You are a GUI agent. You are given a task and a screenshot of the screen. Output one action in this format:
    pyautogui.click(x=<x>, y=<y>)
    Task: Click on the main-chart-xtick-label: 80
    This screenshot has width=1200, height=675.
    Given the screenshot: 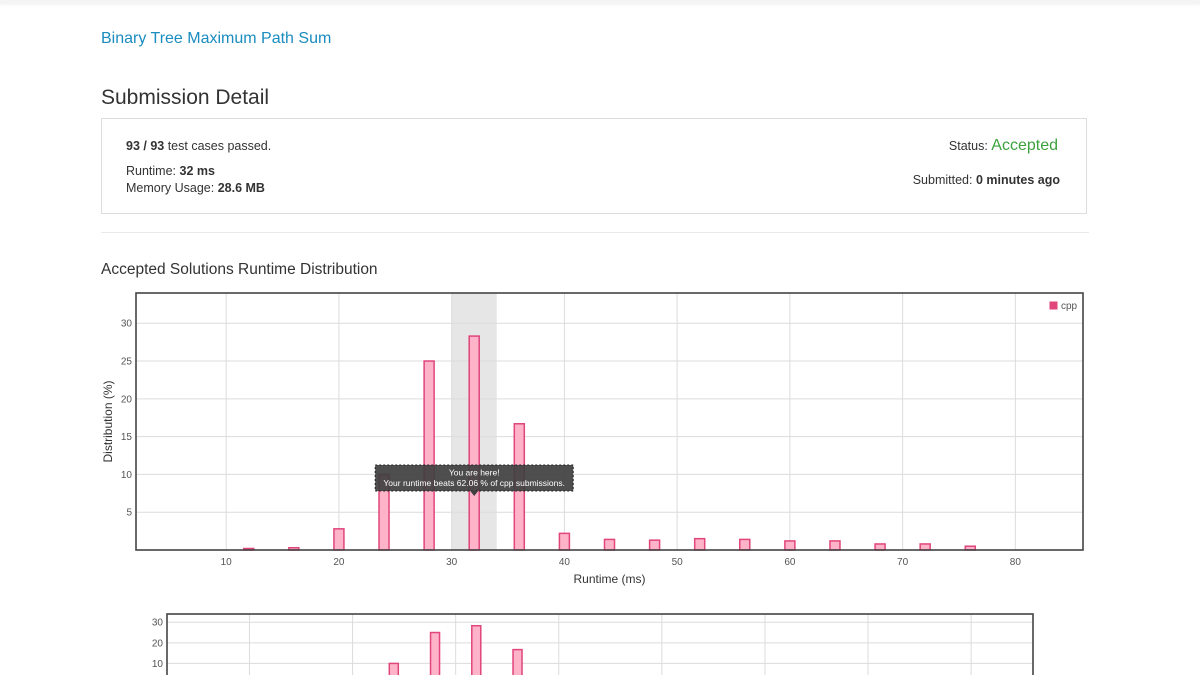 What is the action you would take?
    pyautogui.click(x=1016, y=562)
    